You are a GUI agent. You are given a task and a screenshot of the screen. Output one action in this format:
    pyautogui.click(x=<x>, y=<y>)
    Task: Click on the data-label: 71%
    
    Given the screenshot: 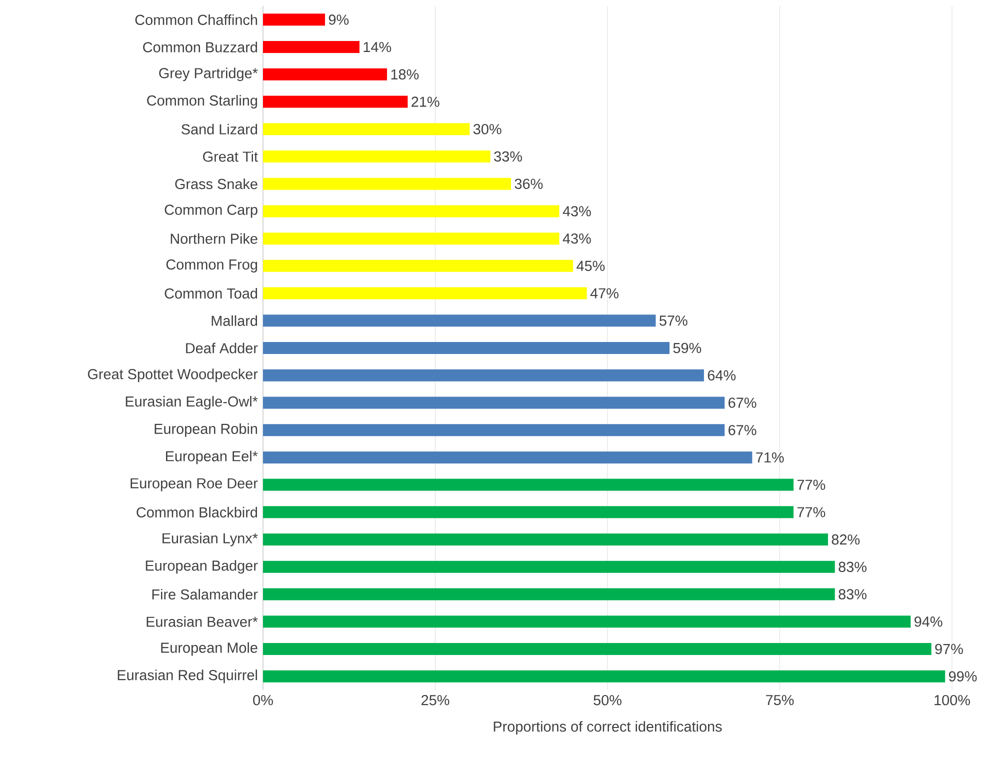 What is the action you would take?
    pyautogui.click(x=770, y=457)
    